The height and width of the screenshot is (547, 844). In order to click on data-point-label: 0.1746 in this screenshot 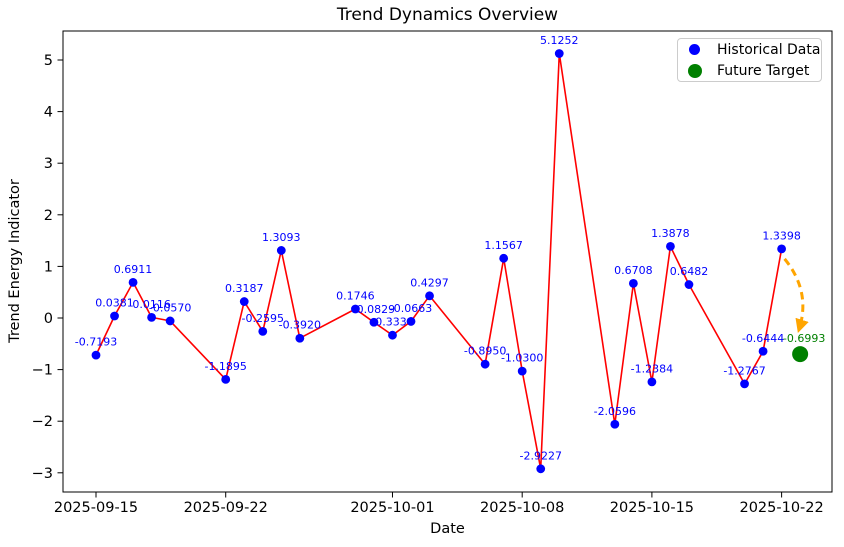, I will do `click(355, 295)`.